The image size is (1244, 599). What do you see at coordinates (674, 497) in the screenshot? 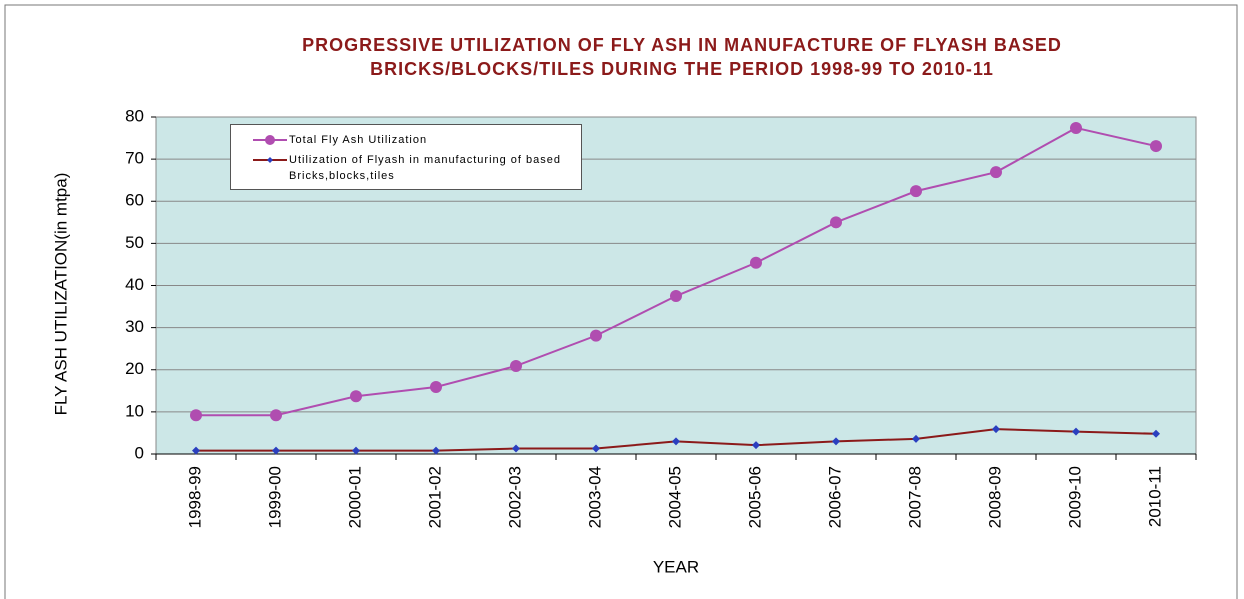
I see `x-tick-label: 2004-05` at bounding box center [674, 497].